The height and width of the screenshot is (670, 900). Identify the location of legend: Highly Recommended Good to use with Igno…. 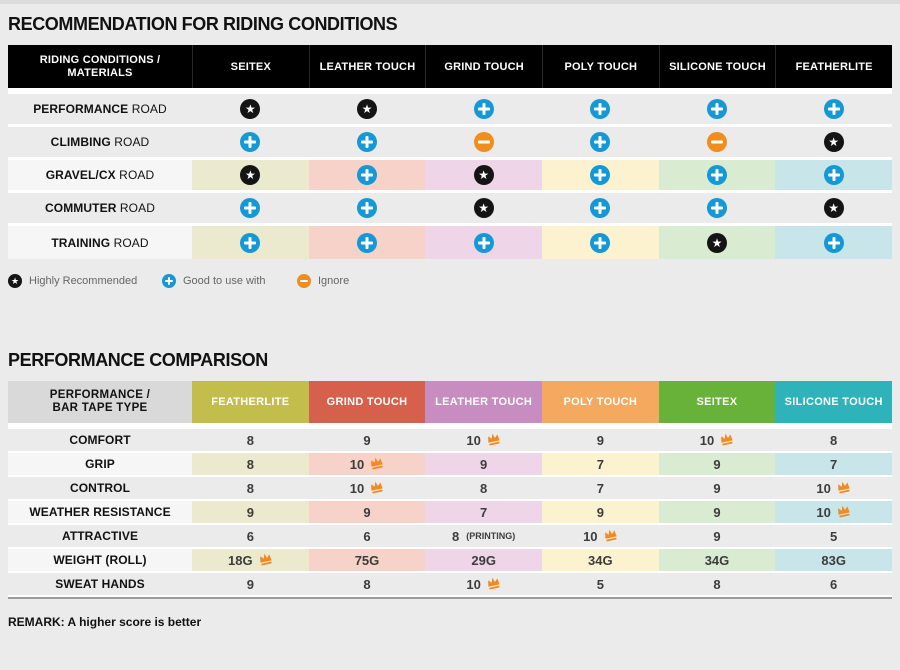
(454, 281).